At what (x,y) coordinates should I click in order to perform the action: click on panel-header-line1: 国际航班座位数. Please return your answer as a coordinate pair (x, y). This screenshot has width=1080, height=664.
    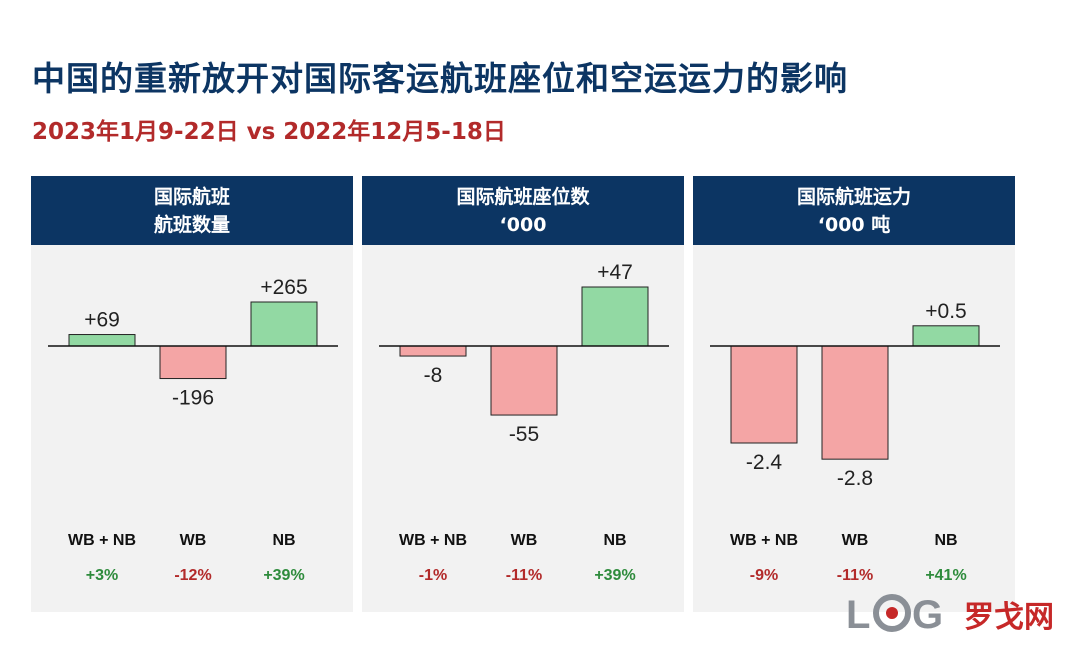
    Looking at the image, I should click on (523, 196).